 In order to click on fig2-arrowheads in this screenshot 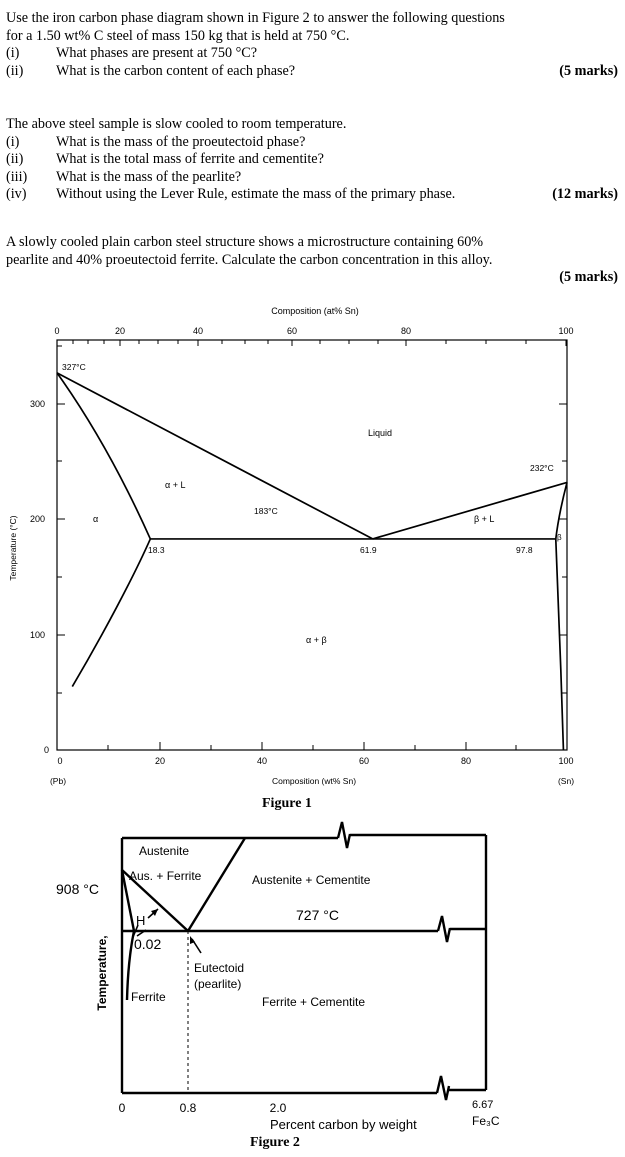, I will do `click(173, 926)`.